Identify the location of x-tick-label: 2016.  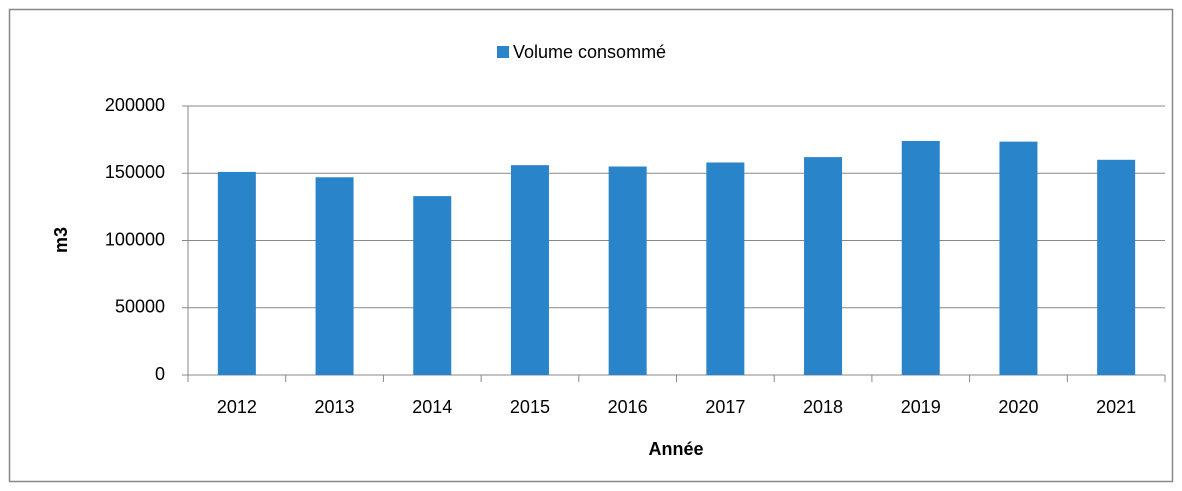
(628, 407).